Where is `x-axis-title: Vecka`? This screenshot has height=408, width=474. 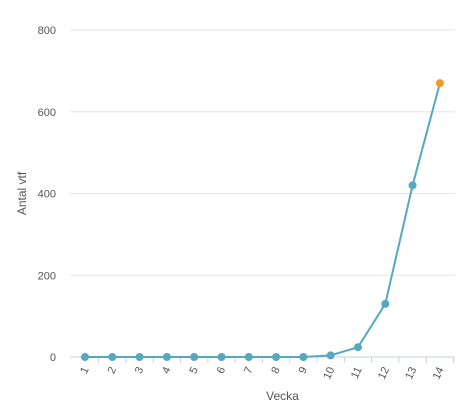
x-axis-title: Vecka is located at coordinates (282, 396).